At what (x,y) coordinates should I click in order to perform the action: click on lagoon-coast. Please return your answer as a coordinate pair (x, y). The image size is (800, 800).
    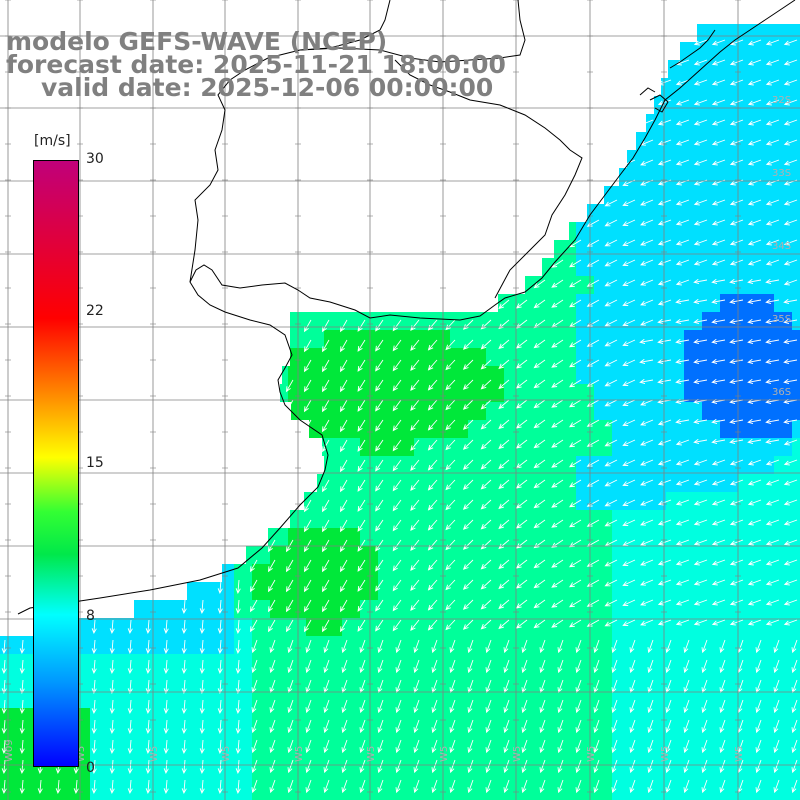
    Looking at the image, I should click on (488, 179).